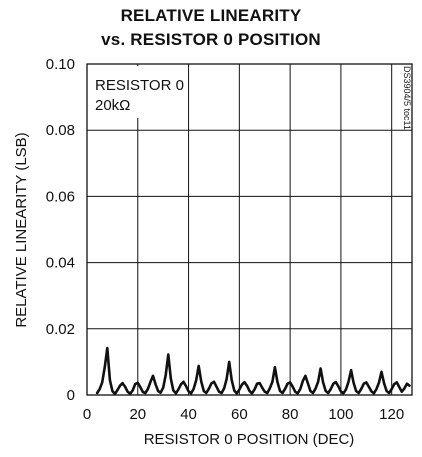 The width and height of the screenshot is (422, 457). I want to click on x-tick-label: 120, so click(391, 414).